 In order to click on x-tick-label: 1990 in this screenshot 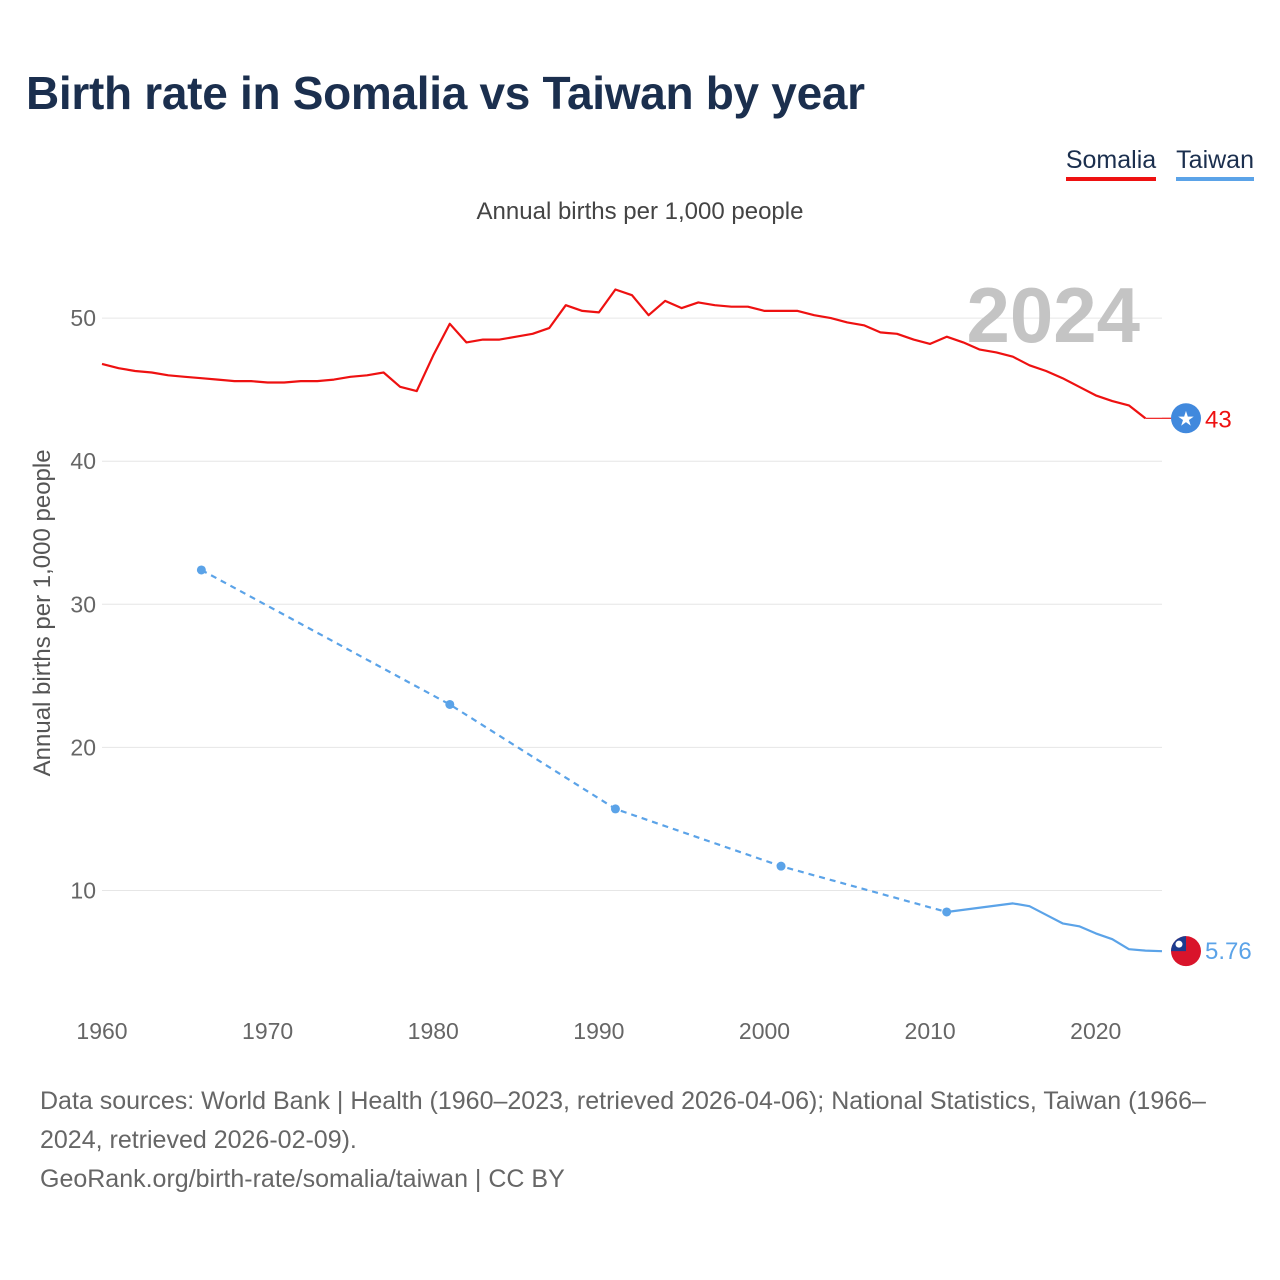, I will do `click(598, 1031)`.